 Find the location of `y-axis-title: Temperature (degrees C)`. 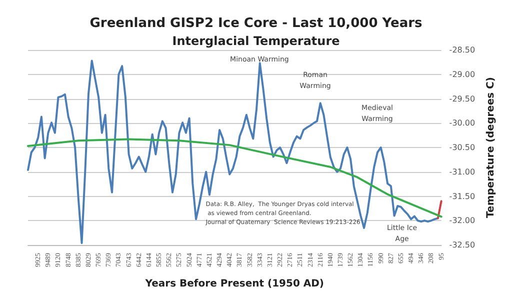

y-axis-title: Temperature (degrees C) is located at coordinates (491, 147).